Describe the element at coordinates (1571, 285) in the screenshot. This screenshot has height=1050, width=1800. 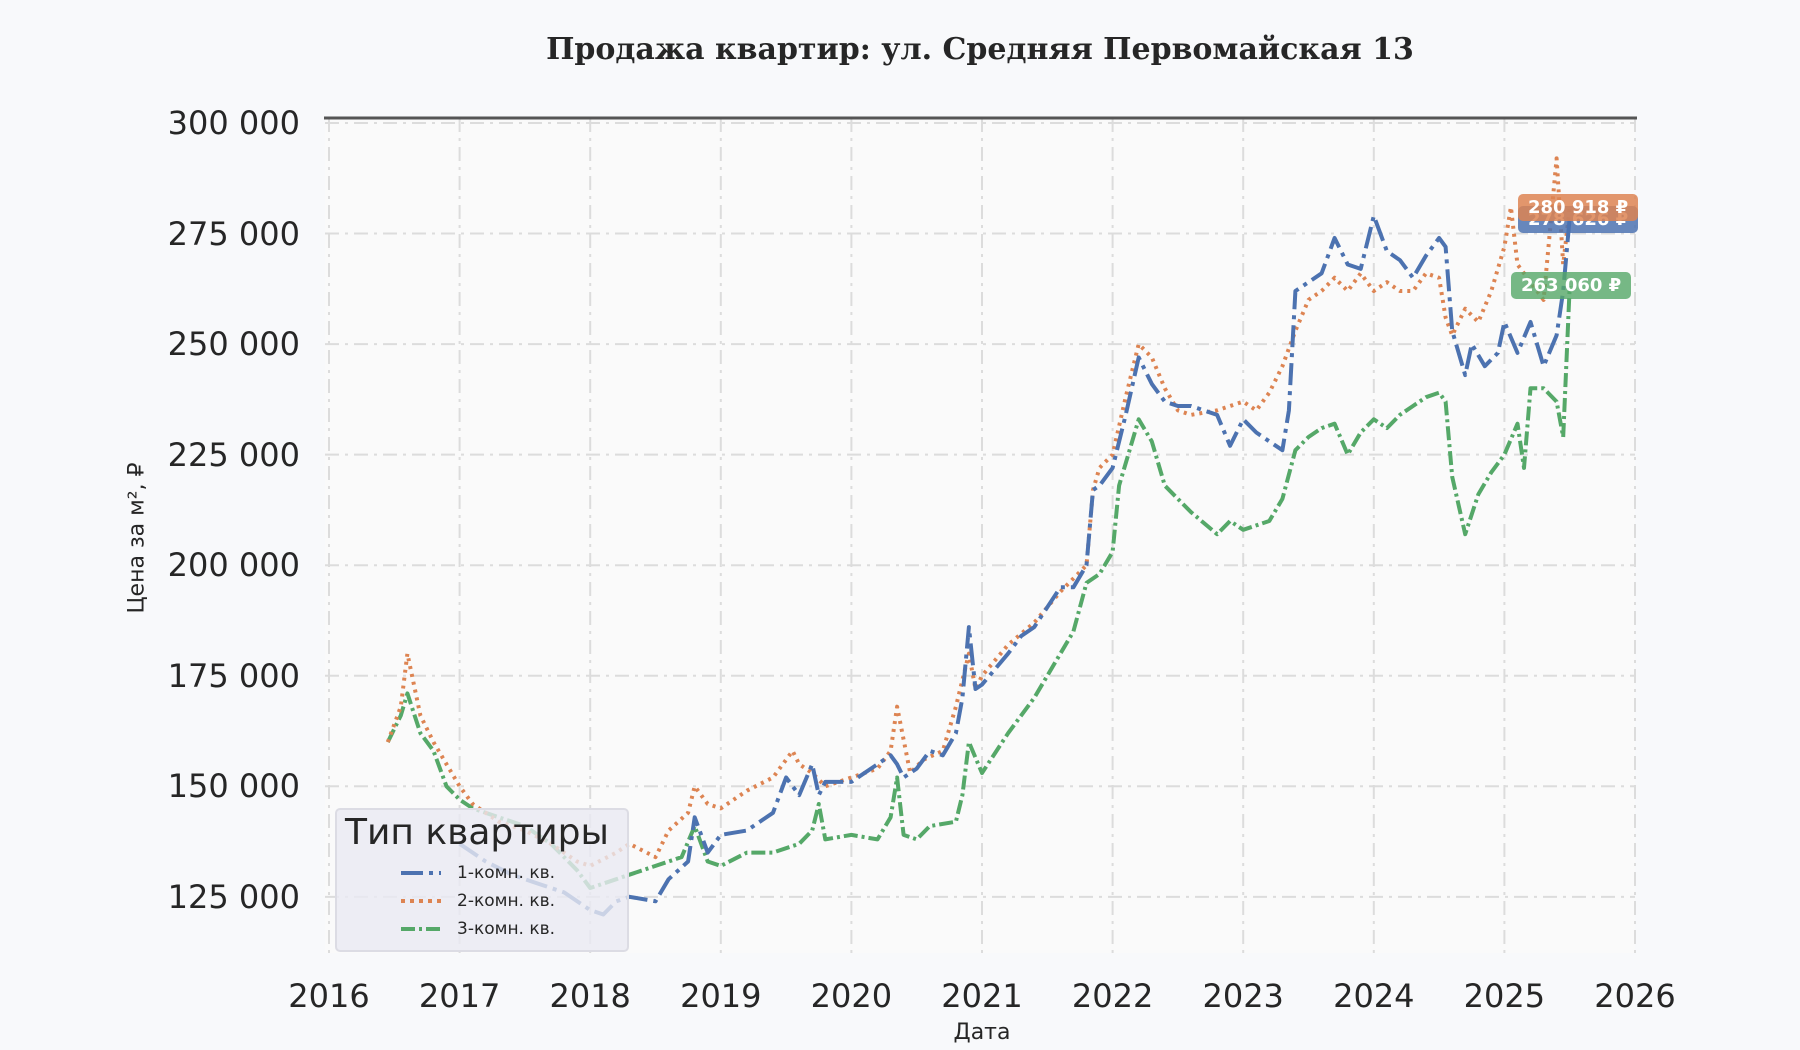
I see `end-label-3-room: 263 060 ₽` at that location.